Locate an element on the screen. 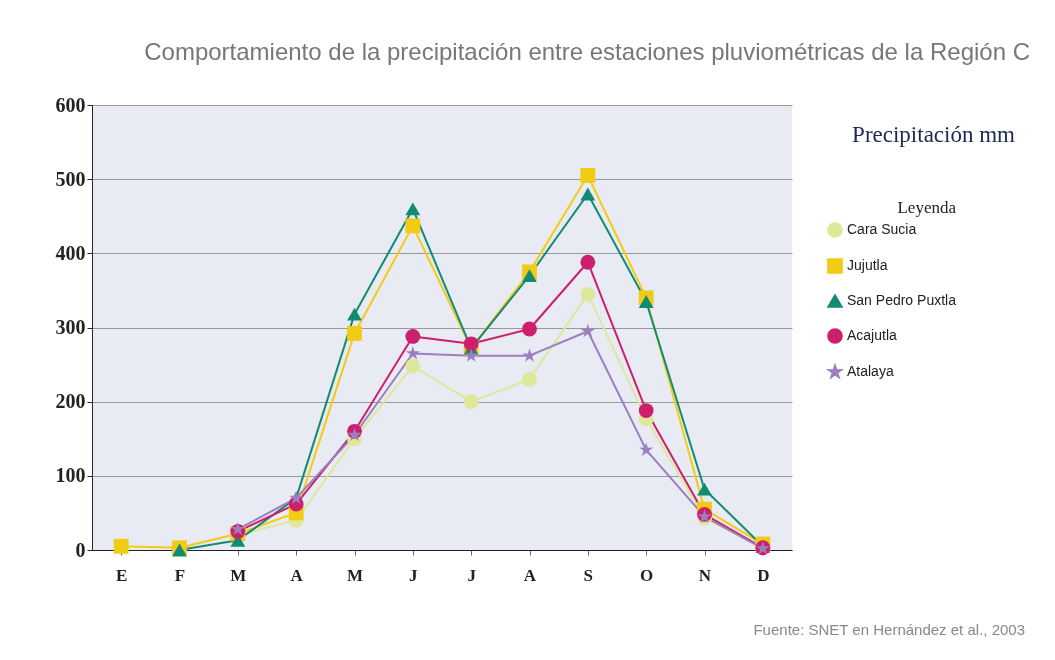 Image resolution: width=1055 pixels, height=660 pixels. y-tick-label: 100 is located at coordinates (70, 475).